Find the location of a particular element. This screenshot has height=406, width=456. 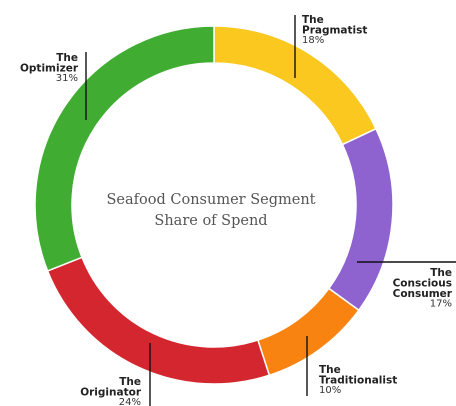

label-the-optimizer-line-1: Optimizer is located at coordinates (49, 69).